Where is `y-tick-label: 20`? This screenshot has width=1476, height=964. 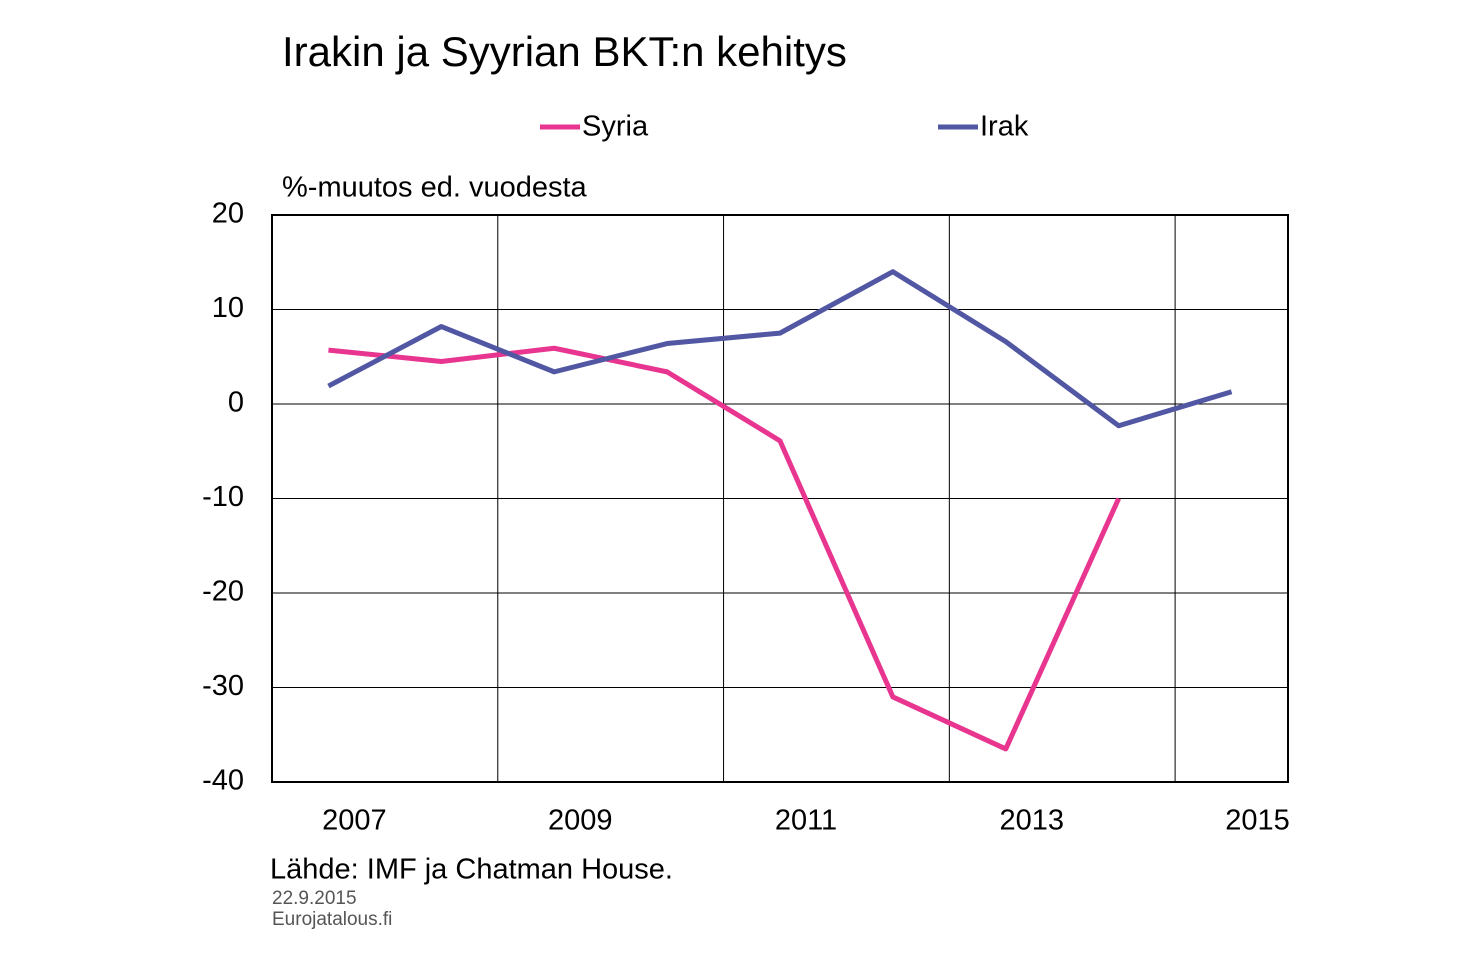
y-tick-label: 20 is located at coordinates (228, 214).